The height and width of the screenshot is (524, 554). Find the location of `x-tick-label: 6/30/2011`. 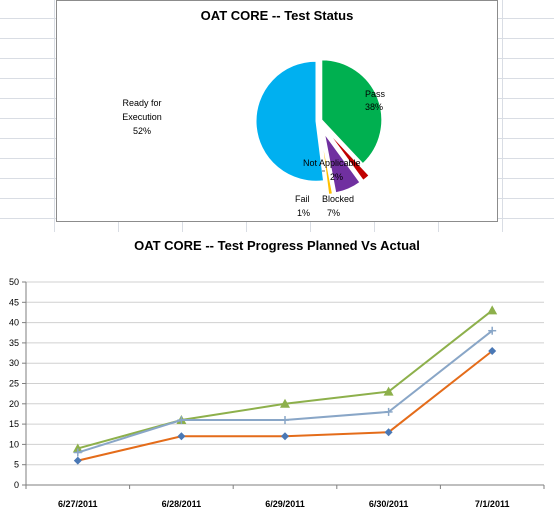

x-tick-label: 6/30/2011 is located at coordinates (389, 504).